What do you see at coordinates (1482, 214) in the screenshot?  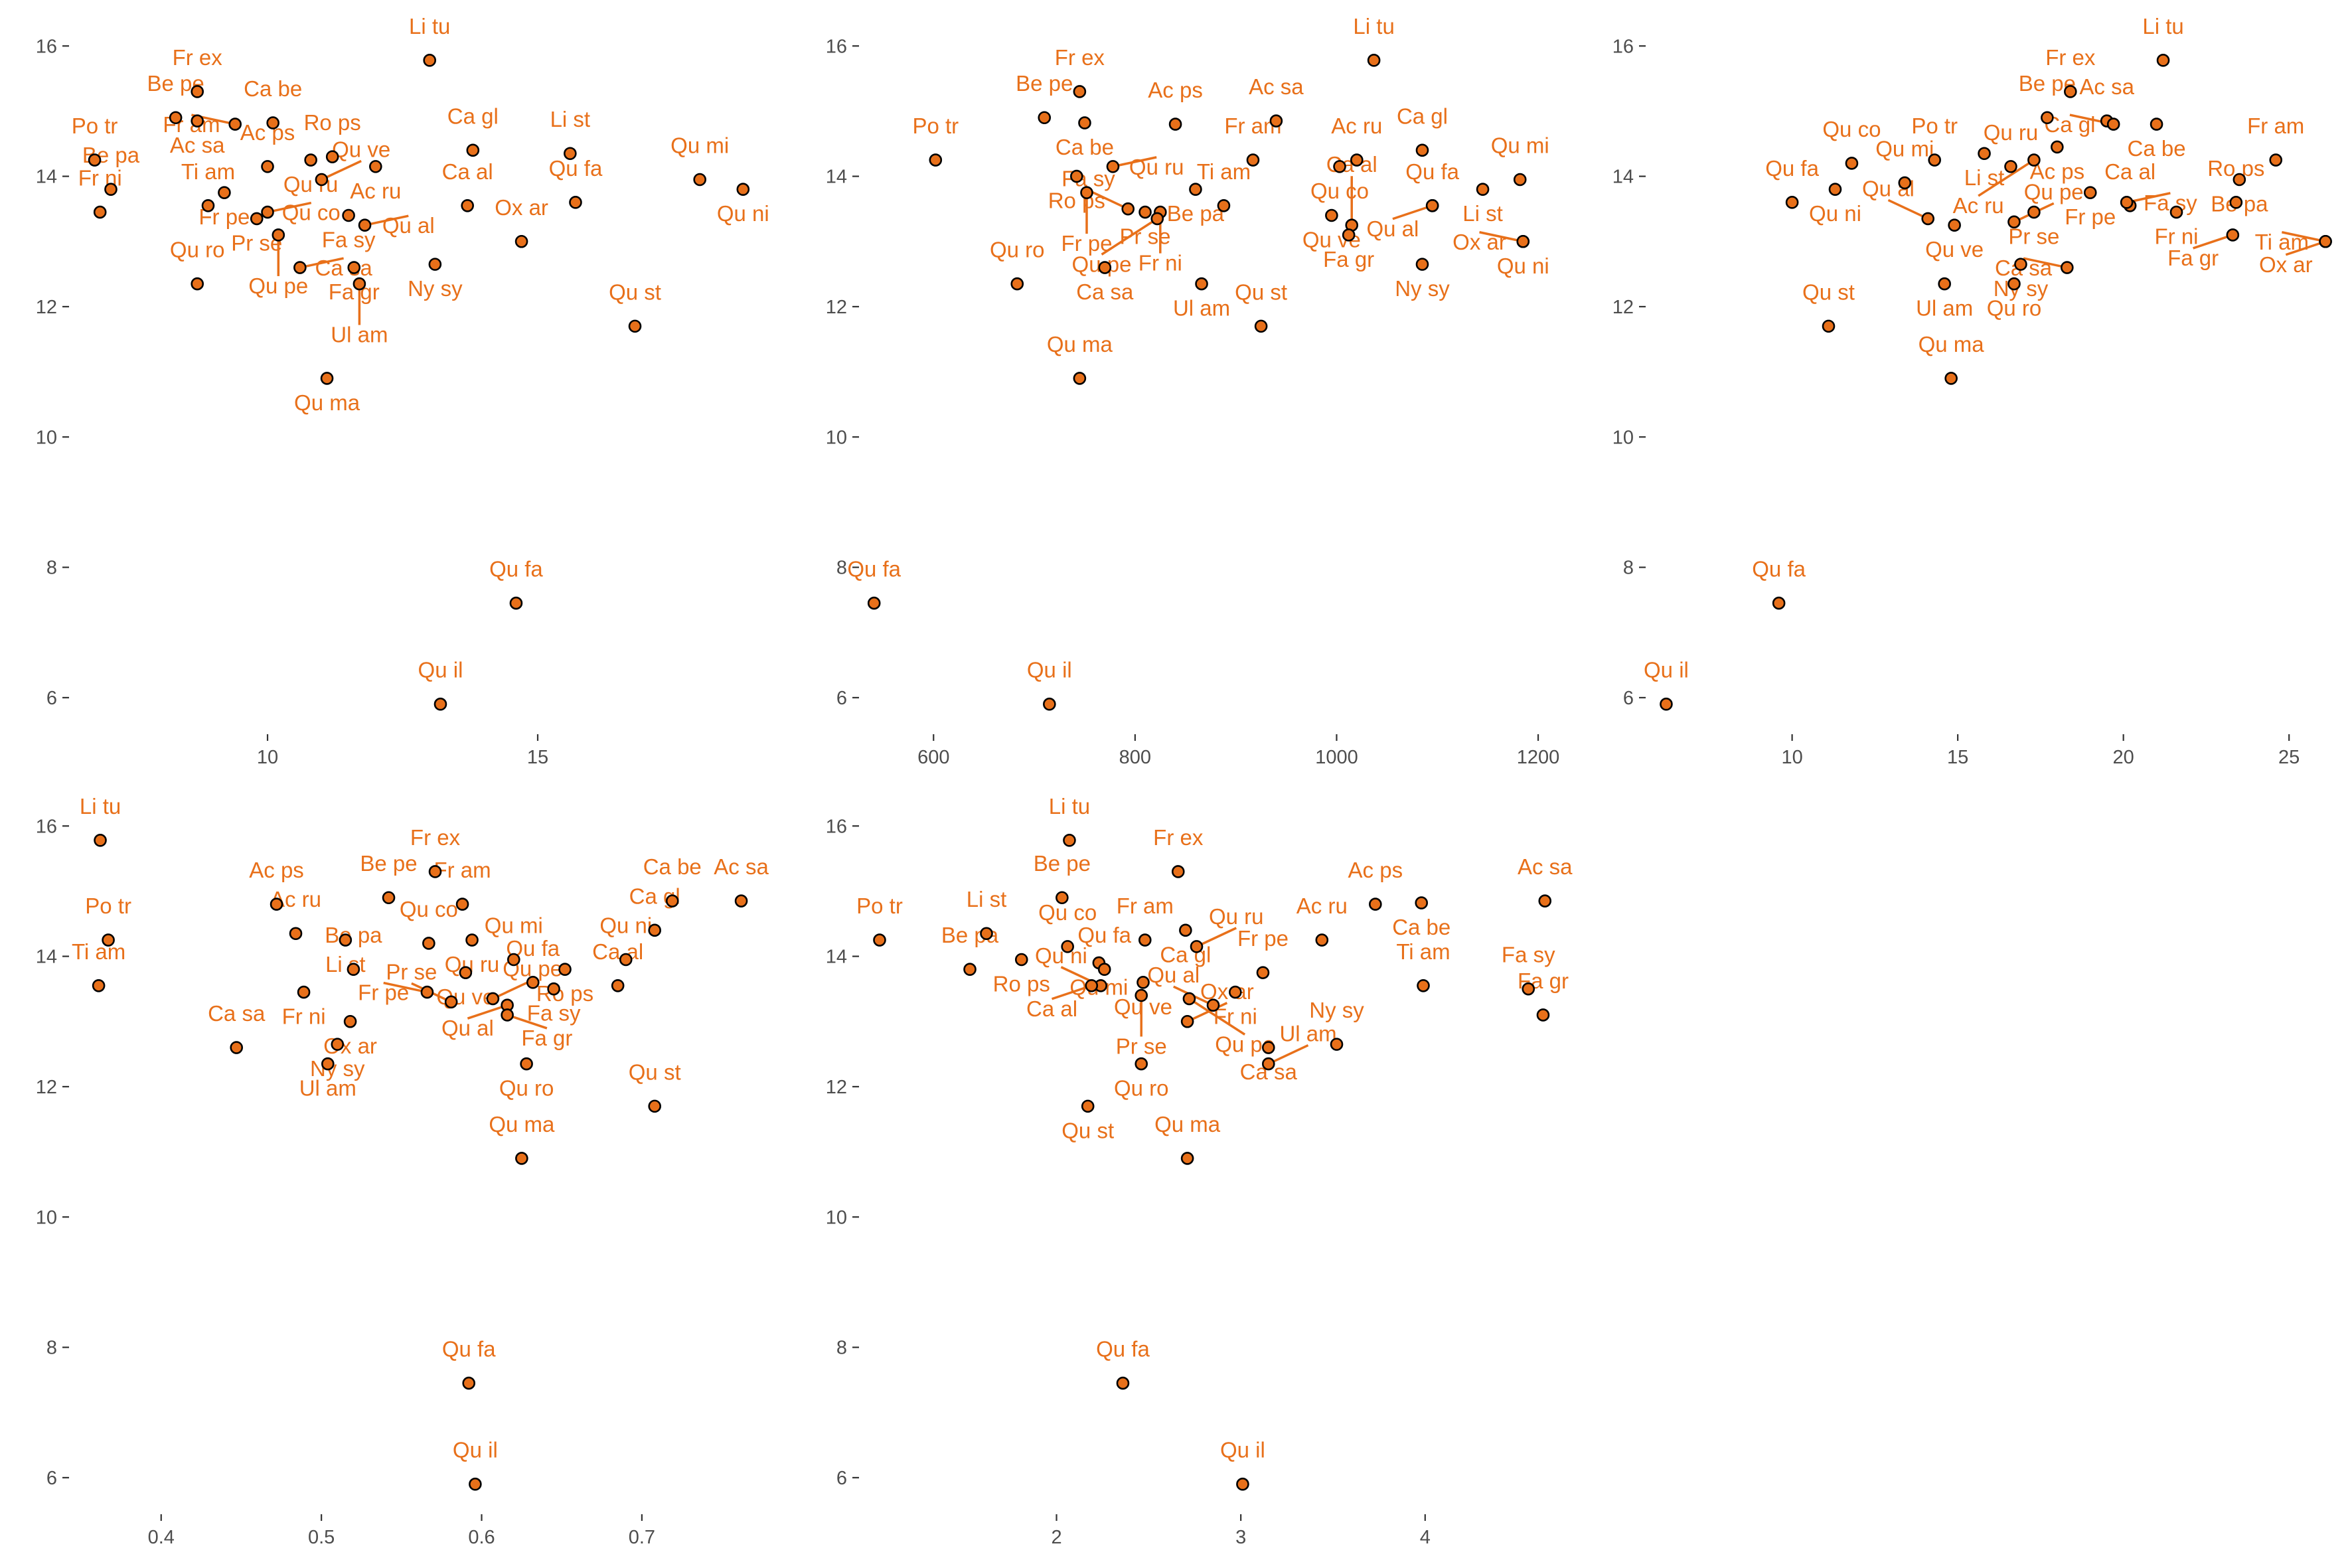 I see `point-label: Li st` at bounding box center [1482, 214].